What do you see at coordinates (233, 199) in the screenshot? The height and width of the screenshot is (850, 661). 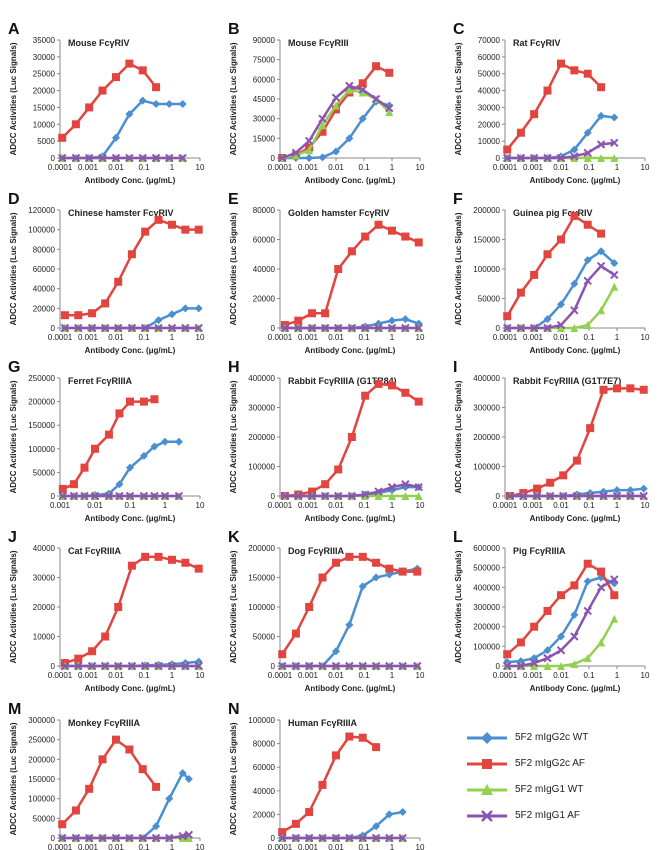 I see `panel-letter: E` at bounding box center [233, 199].